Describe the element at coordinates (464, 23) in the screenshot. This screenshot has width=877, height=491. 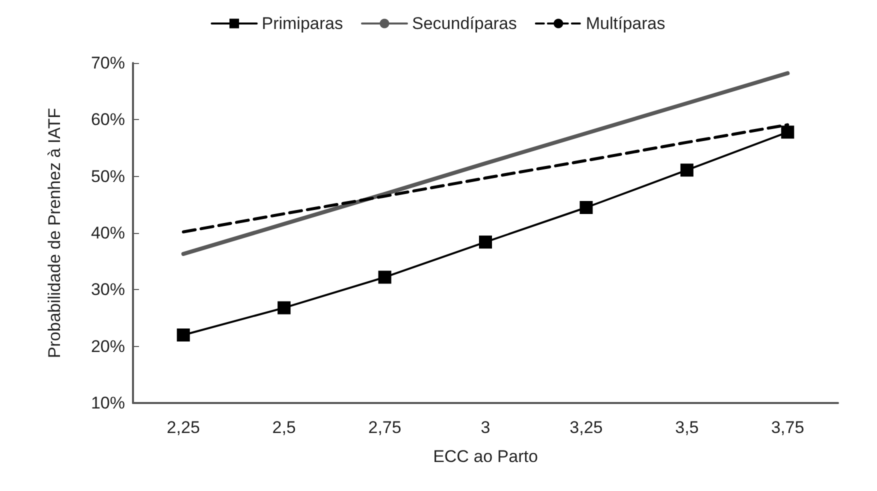
I see `legend-label: Secundíparas` at that location.